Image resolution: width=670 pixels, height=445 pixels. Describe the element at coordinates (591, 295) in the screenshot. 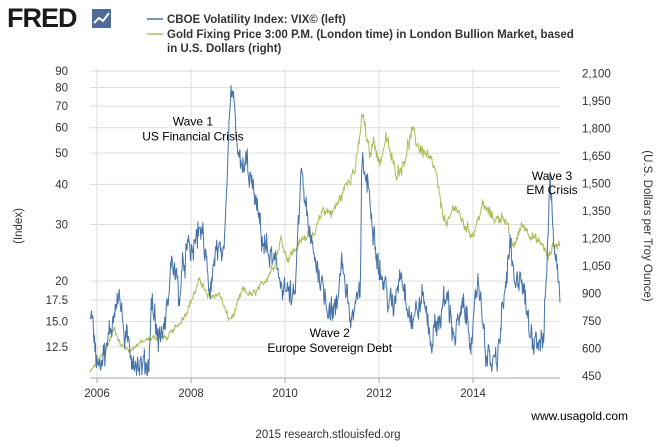

I see `right-tick-label: 900` at that location.